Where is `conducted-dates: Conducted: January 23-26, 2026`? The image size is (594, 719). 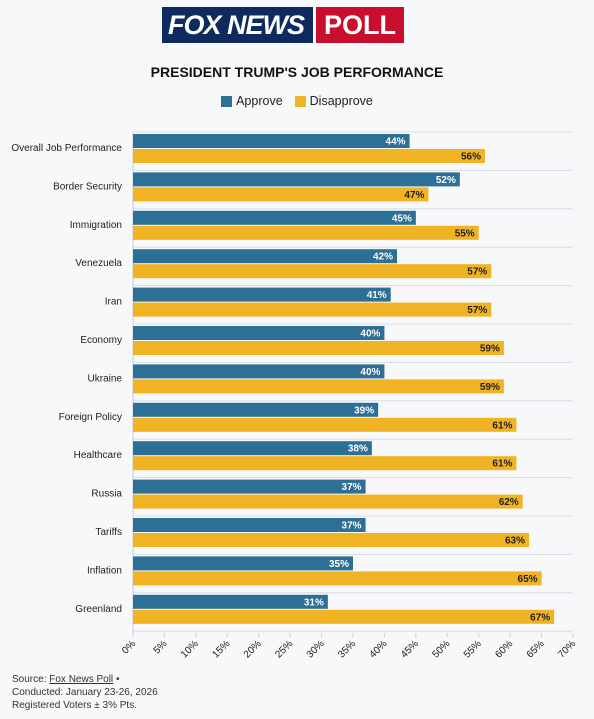
conducted-dates: Conducted: January 23-26, 2026 is located at coordinates (85, 692).